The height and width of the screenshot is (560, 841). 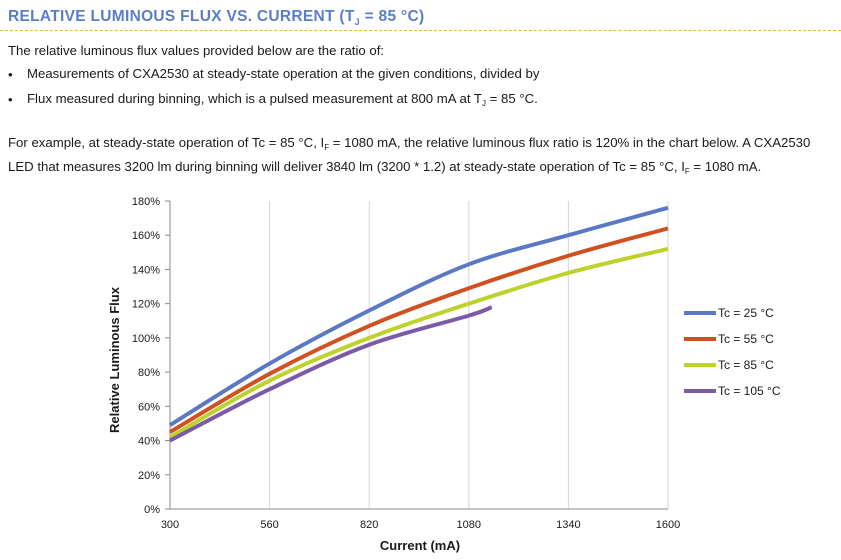 What do you see at coordinates (746, 313) in the screenshot?
I see `legend-label: Tc = 25 °C` at bounding box center [746, 313].